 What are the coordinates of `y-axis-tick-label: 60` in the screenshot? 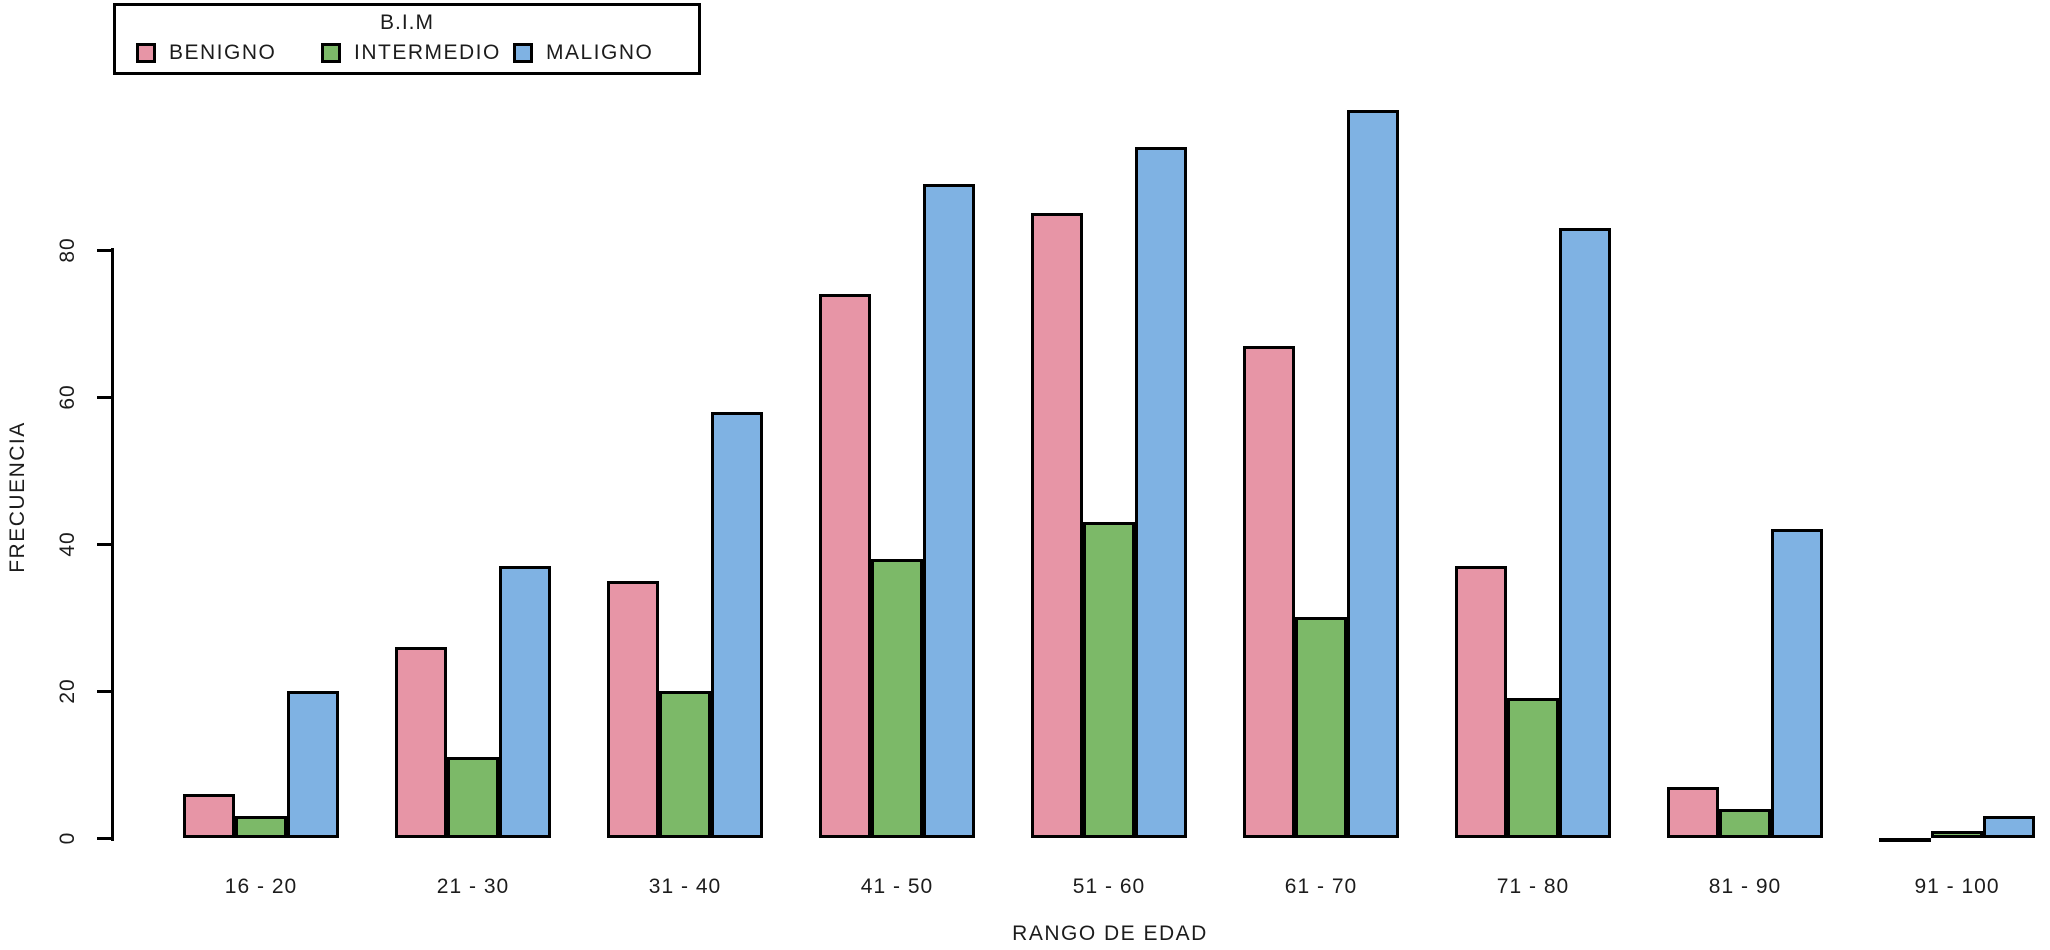 It's located at (67, 397).